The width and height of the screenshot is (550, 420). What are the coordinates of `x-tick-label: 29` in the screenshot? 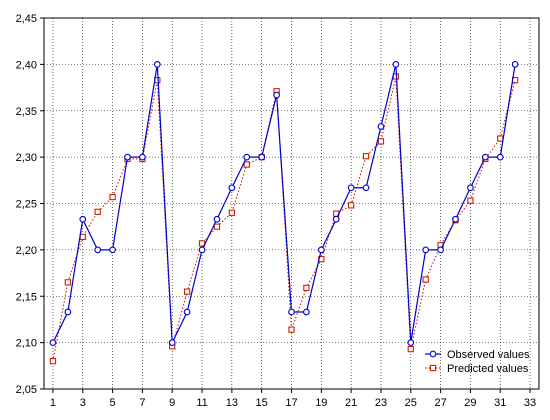 It's located at (470, 403).